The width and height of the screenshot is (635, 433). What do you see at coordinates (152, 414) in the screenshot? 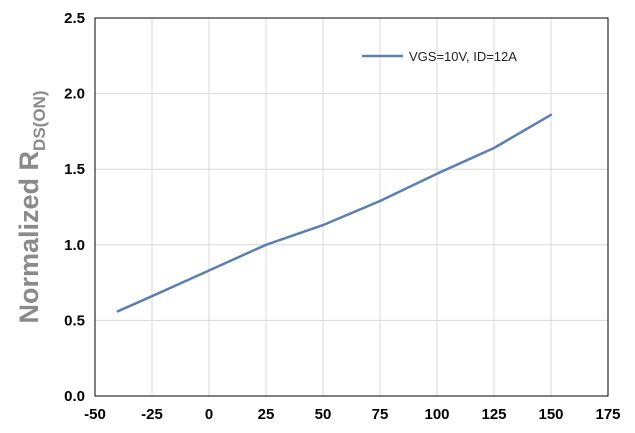
I see `x-tick-label: -25` at bounding box center [152, 414].